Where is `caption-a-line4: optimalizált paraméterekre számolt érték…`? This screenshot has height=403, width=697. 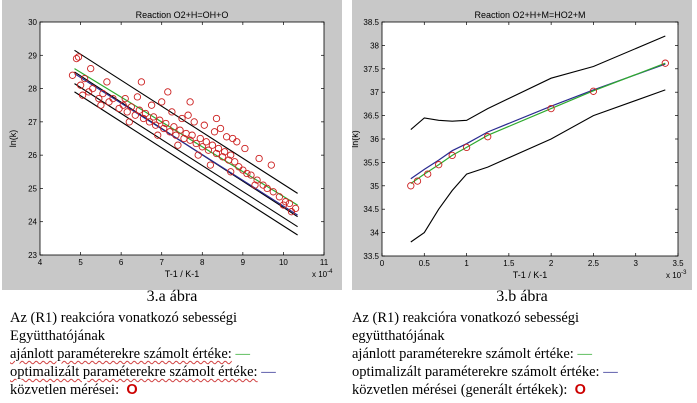
caption-a-line4: optimalizált paraméterekre számolt érték… is located at coordinates (143, 372).